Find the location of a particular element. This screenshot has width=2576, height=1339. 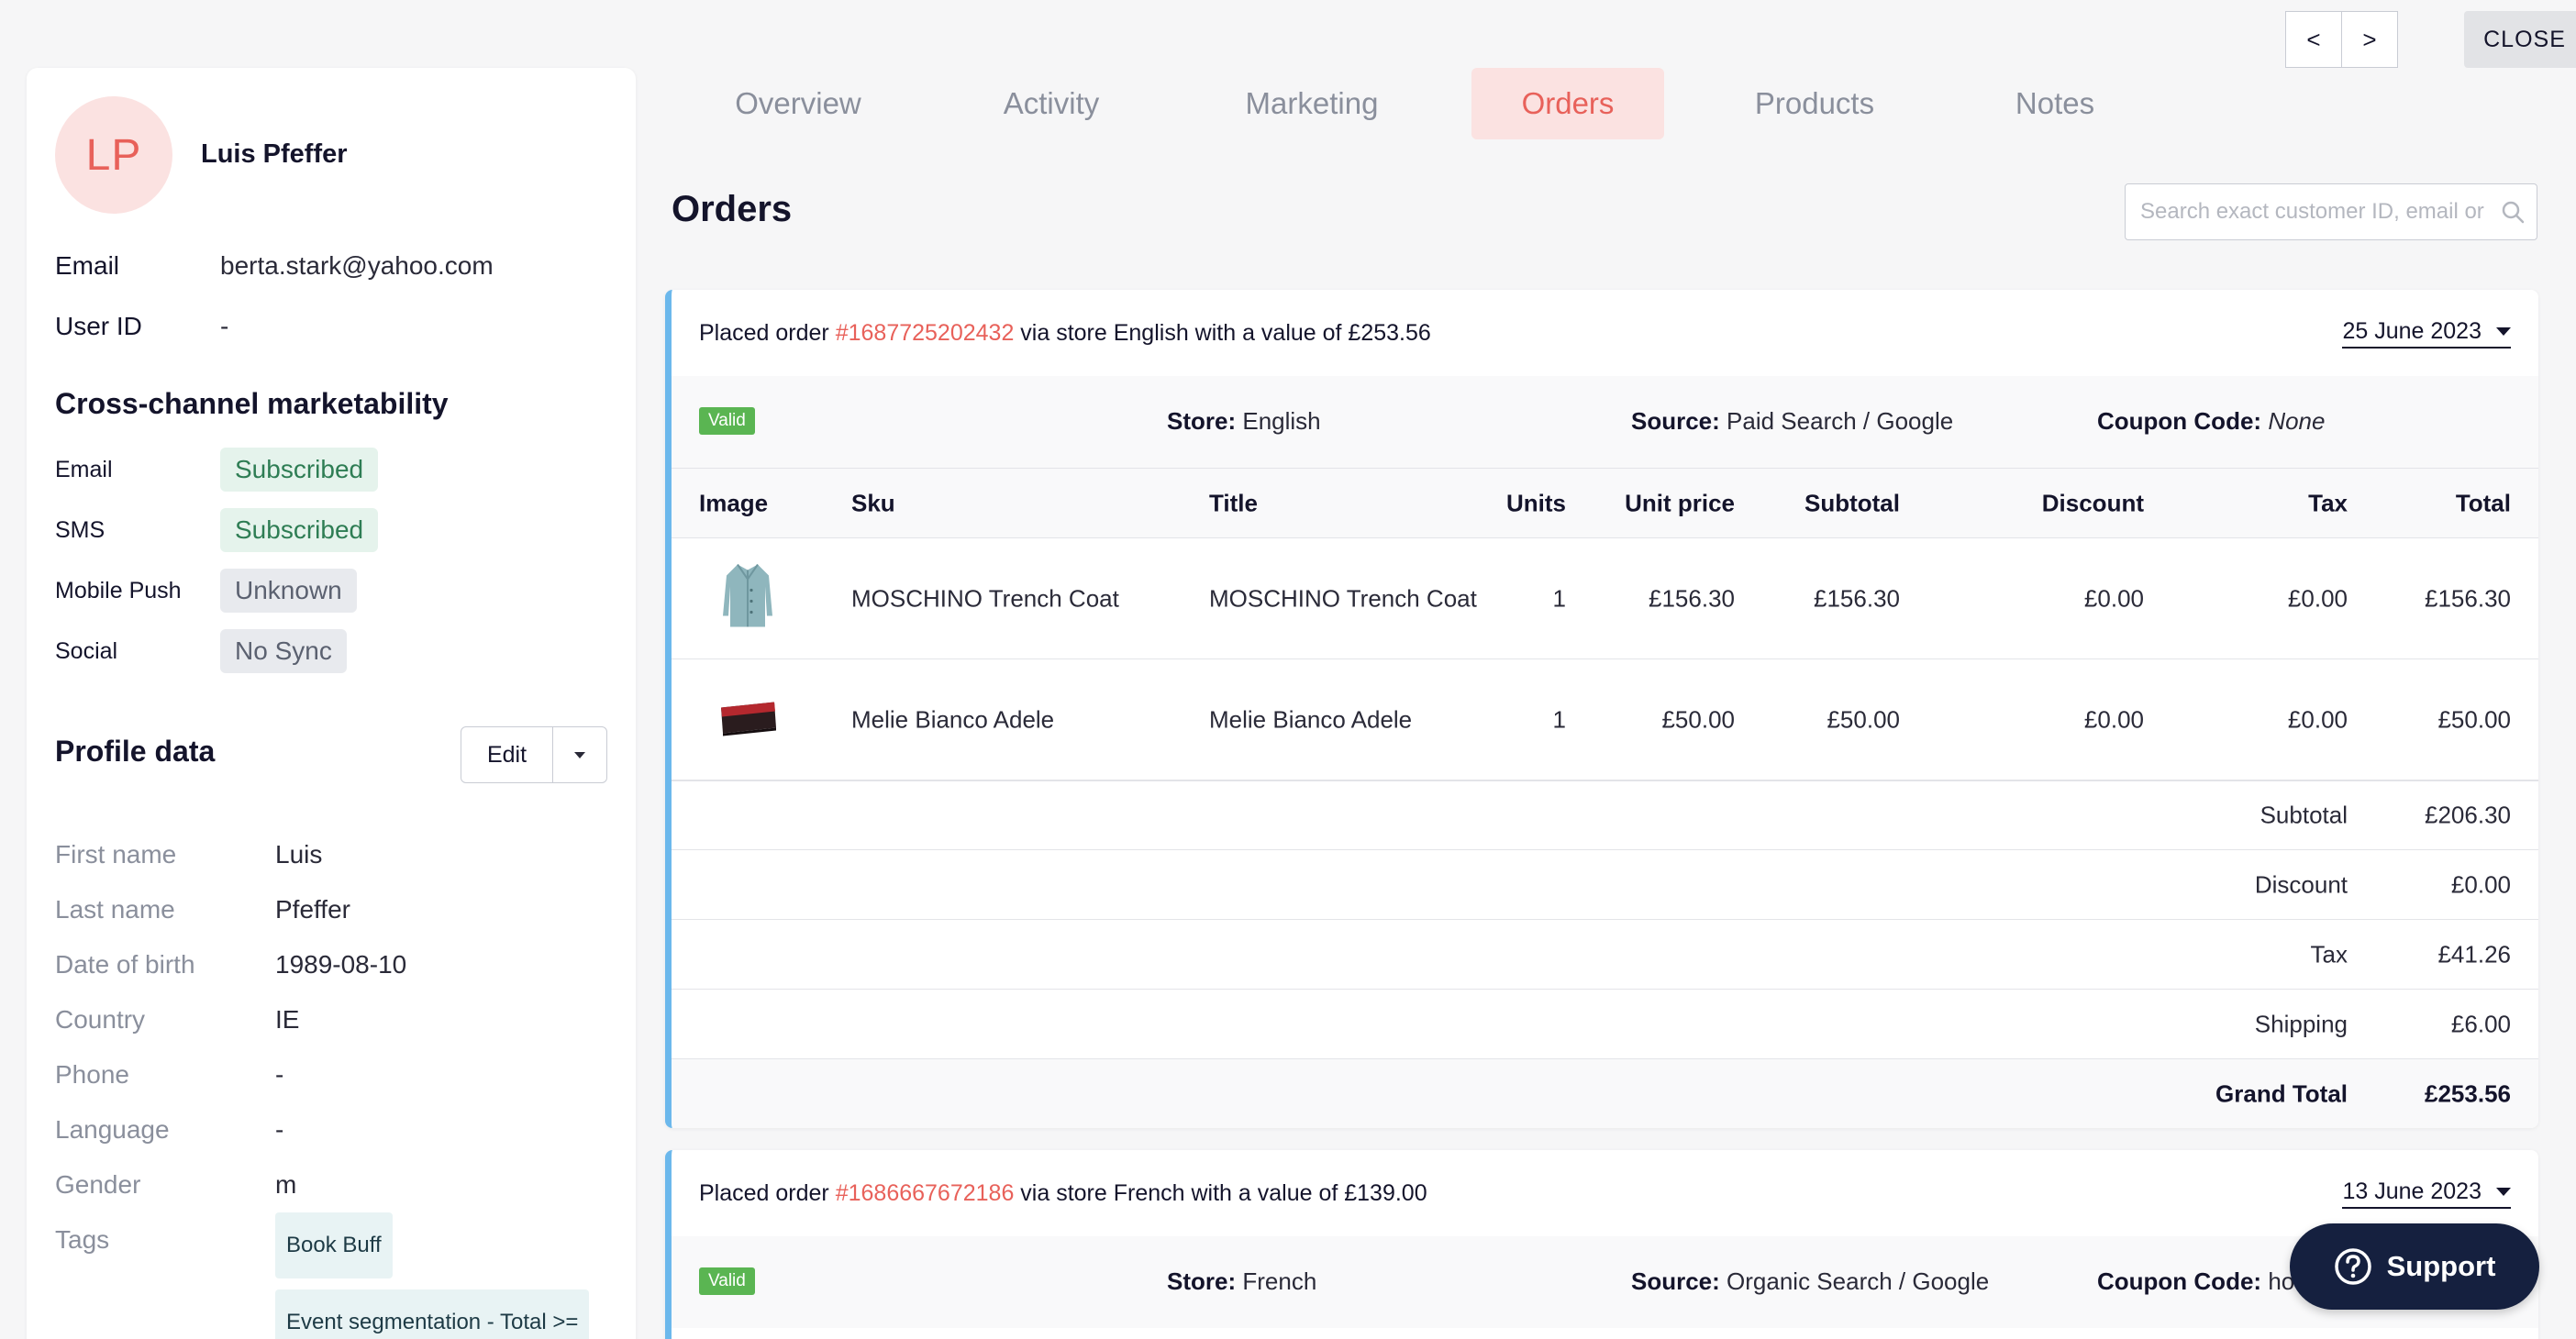

marketability-row-email: Email Subscribed is located at coordinates (217, 470).